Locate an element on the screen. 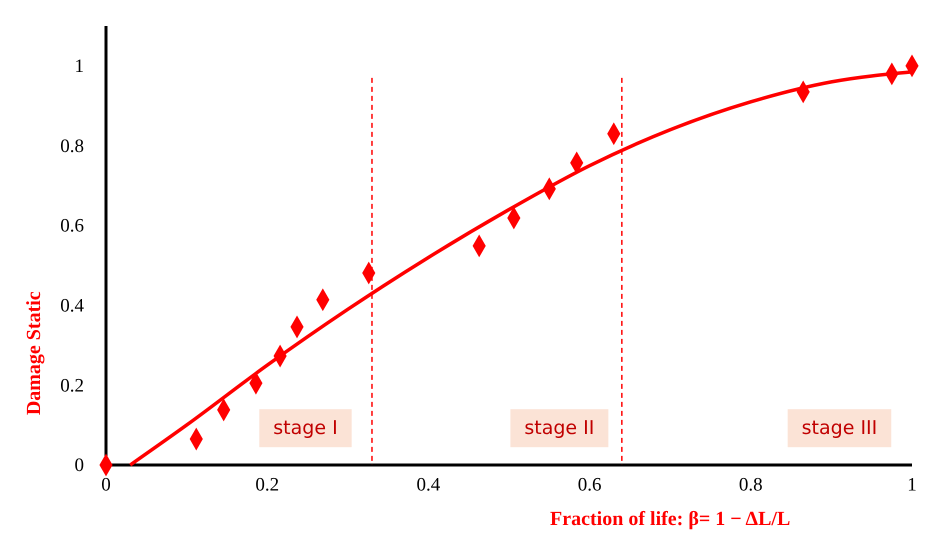  x-tick-label: 0.8 is located at coordinates (750, 485).